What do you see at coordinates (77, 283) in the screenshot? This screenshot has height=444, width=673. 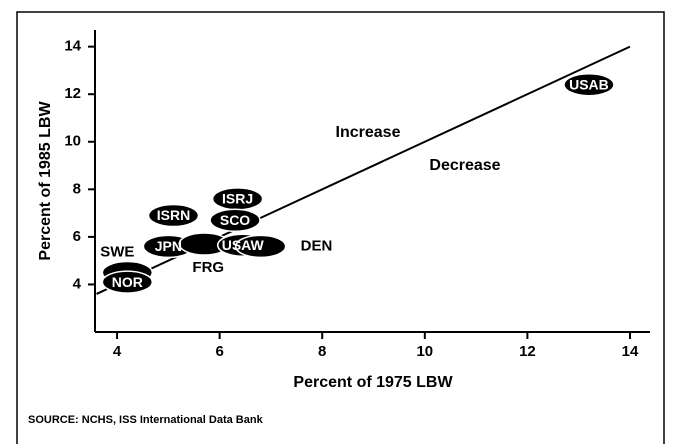 I see `y-tick-label: 4` at bounding box center [77, 283].